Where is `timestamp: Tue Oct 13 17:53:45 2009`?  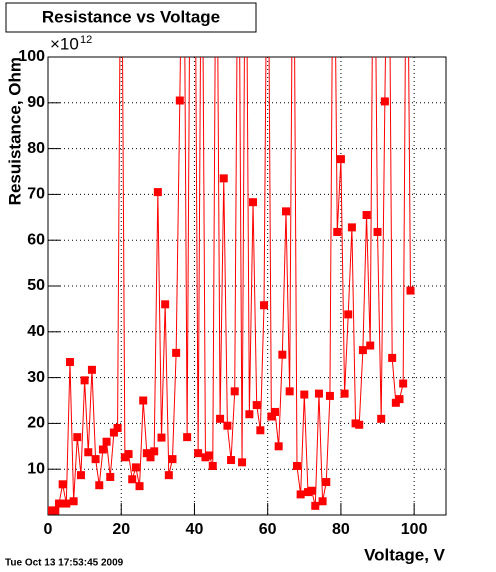
timestamp: Tue Oct 13 17:53:45 2009 is located at coordinates (64, 563).